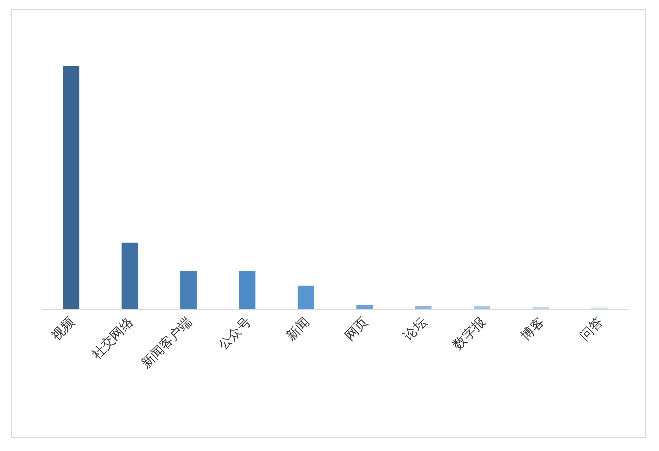  I want to click on x-tick-label: 博客, so click(533, 329).